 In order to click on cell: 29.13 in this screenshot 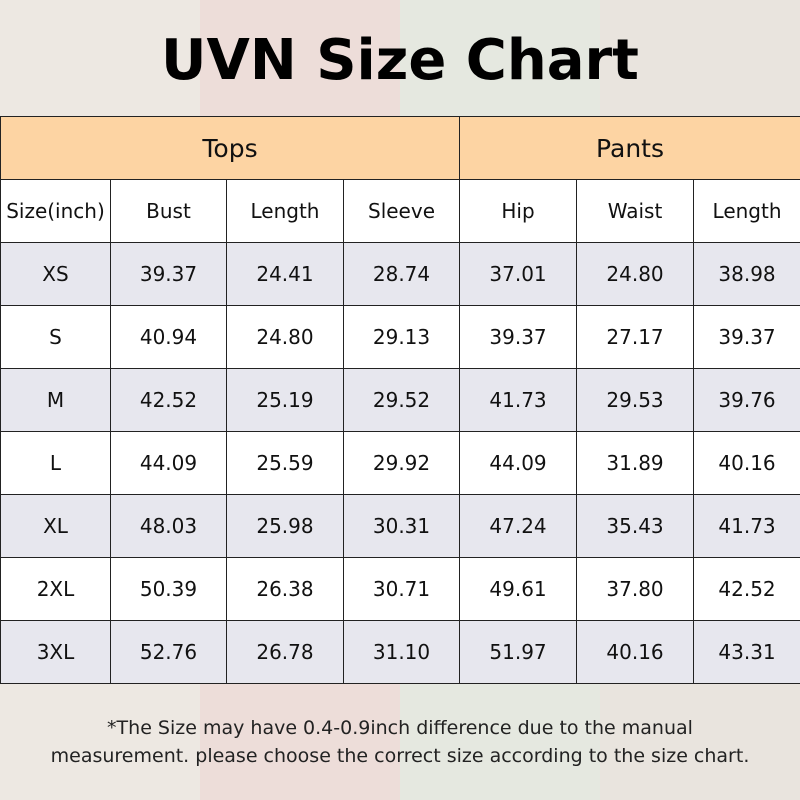, I will do `click(401, 337)`.